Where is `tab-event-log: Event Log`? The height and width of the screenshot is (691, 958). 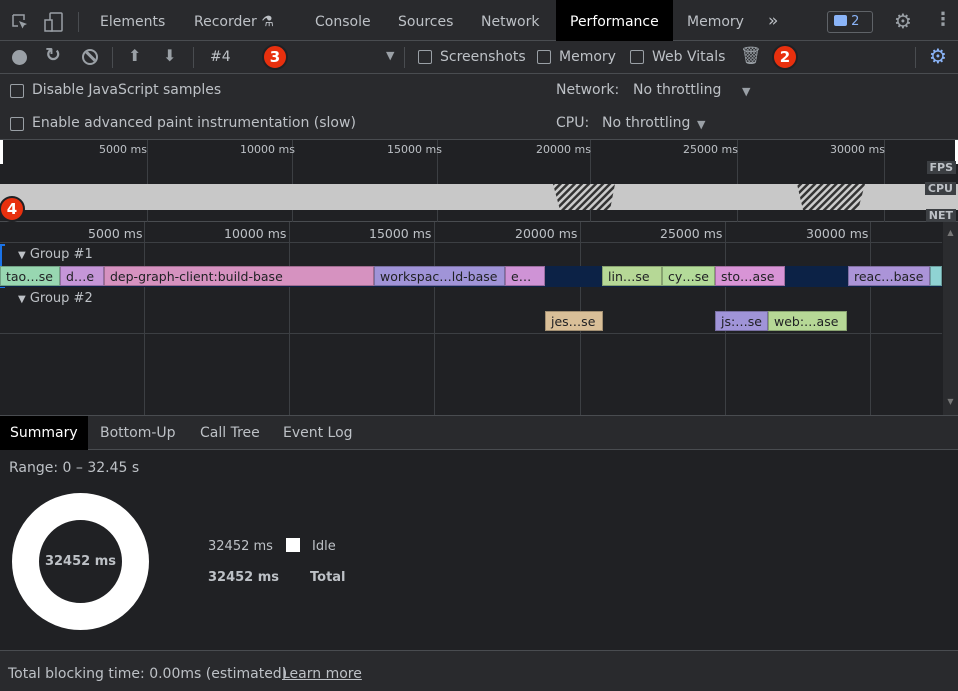 tab-event-log: Event Log is located at coordinates (318, 433).